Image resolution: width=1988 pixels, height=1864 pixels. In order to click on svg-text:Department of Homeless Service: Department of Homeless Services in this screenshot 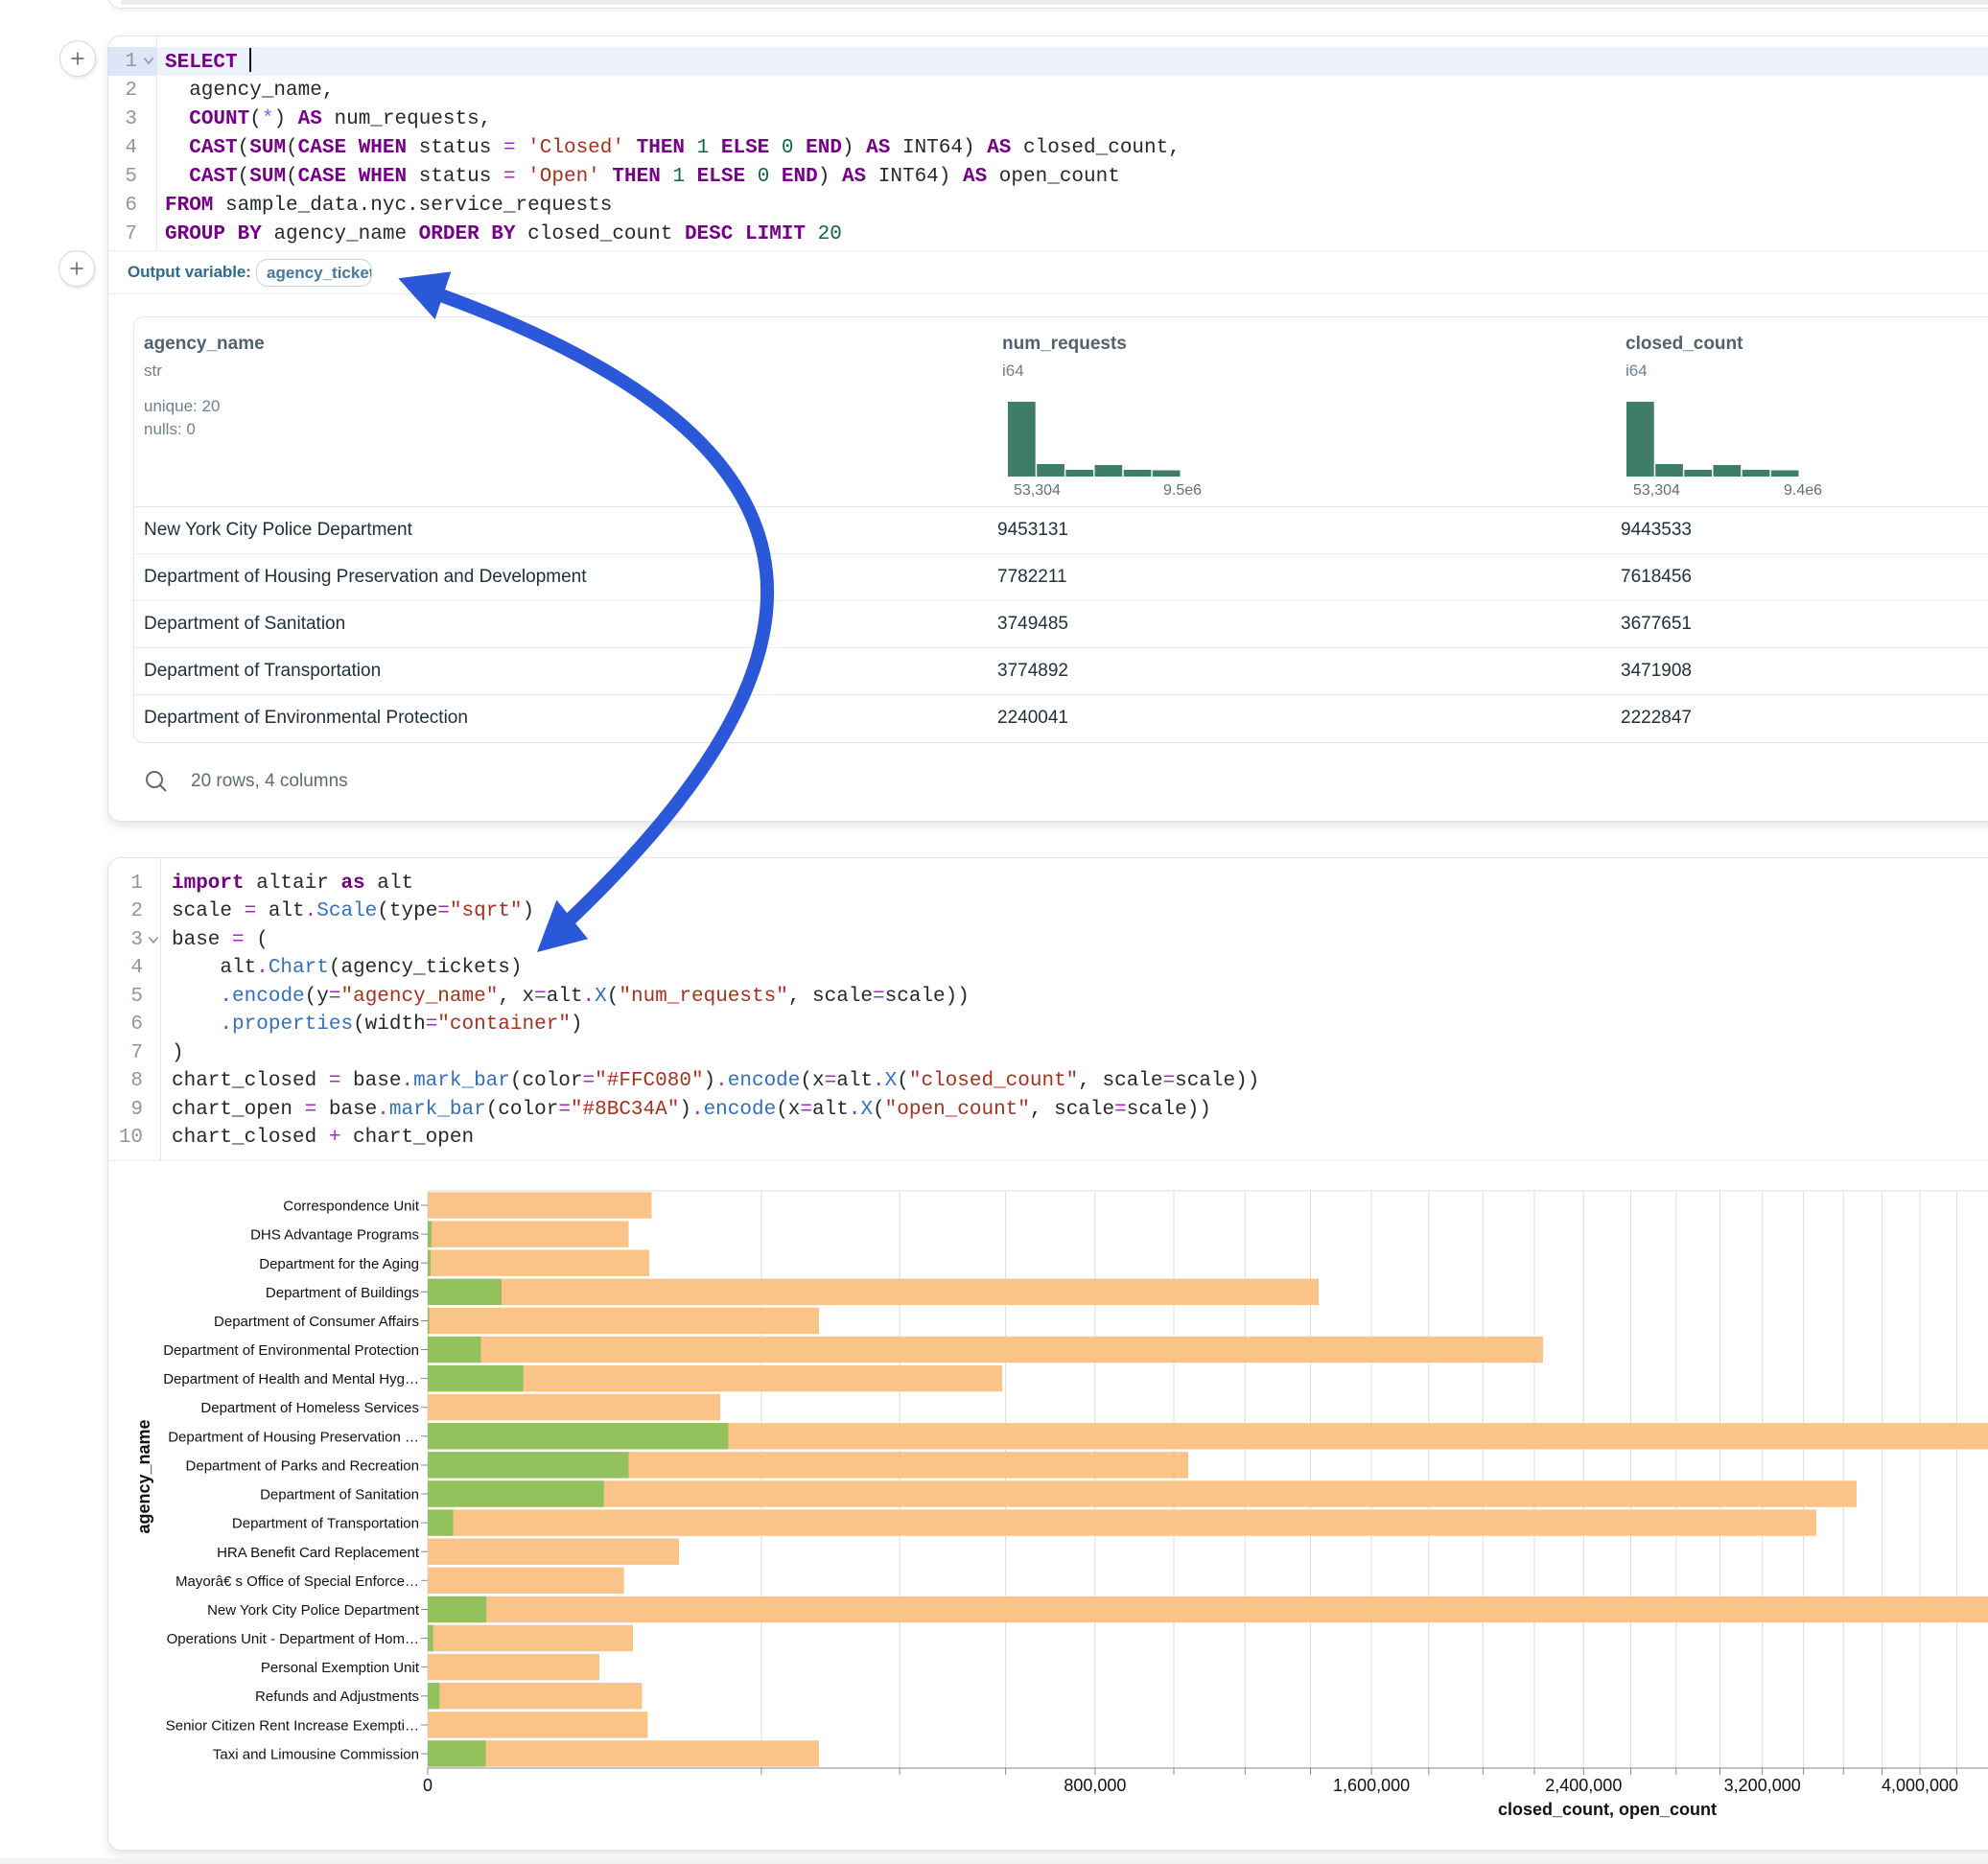, I will do `click(310, 1408)`.